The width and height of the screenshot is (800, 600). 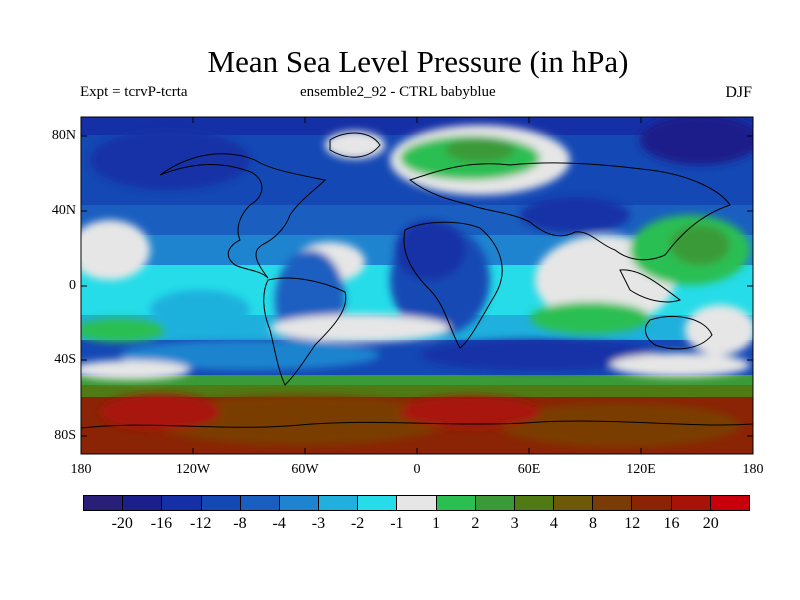 I want to click on colorbar-label: -2, so click(x=357, y=523).